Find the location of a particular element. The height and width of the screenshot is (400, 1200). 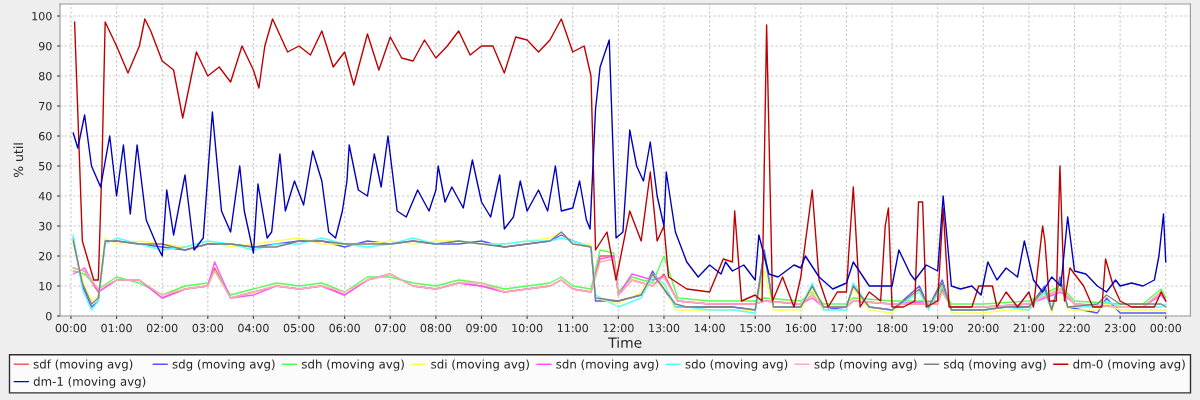

y-tick-label: 0 is located at coordinates (49, 316).